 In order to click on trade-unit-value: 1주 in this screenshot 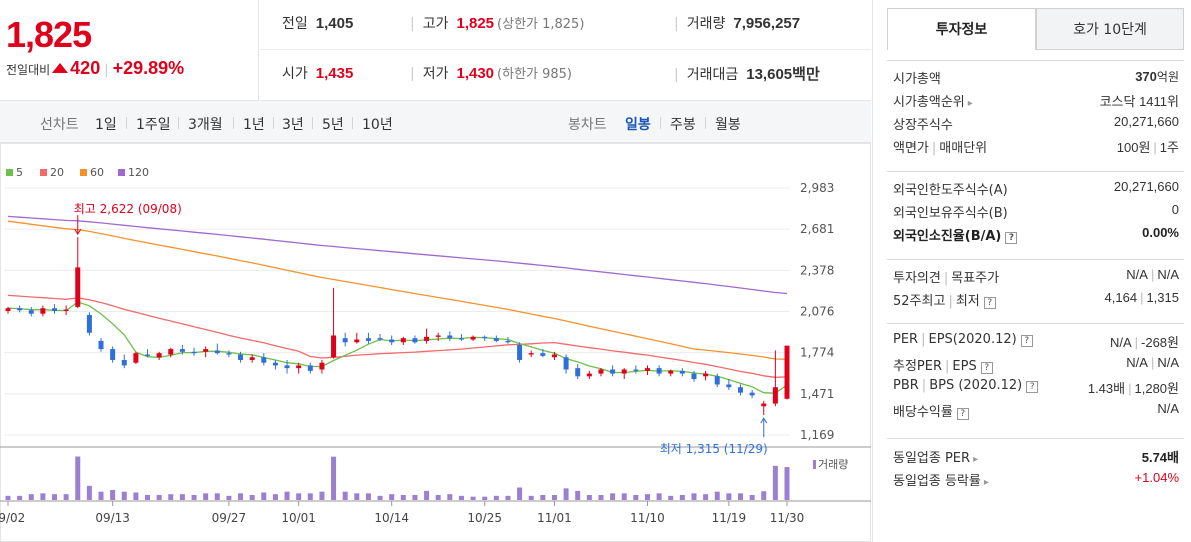, I will do `click(1169, 147)`.